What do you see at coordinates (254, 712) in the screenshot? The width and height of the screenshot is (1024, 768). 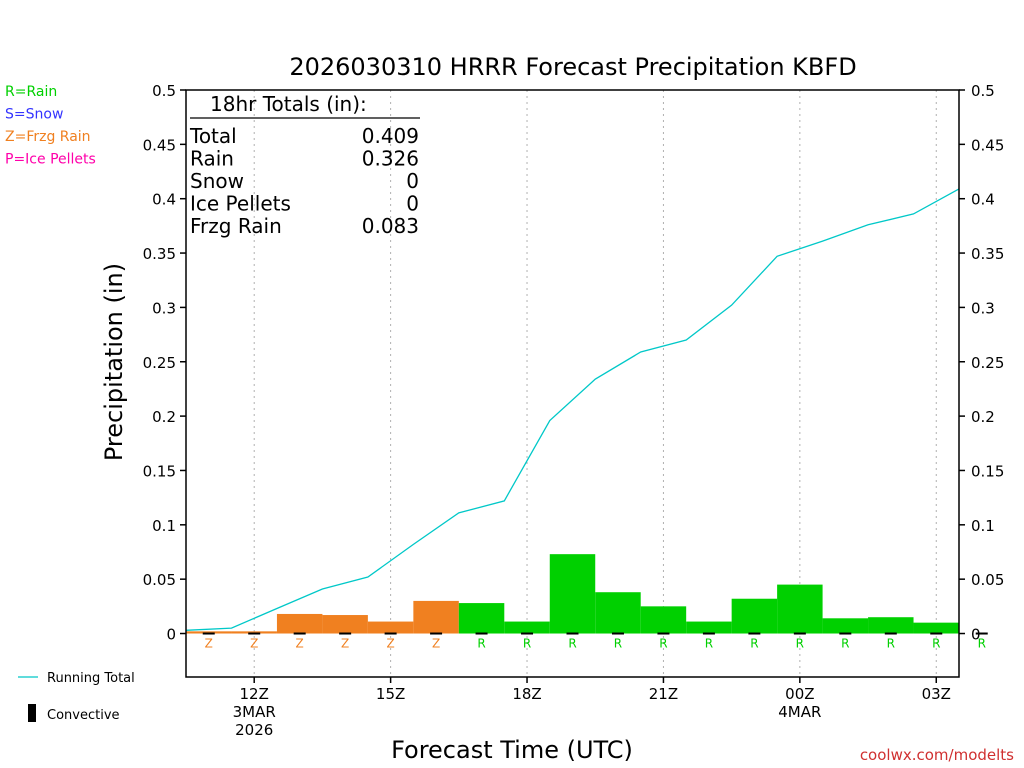 I see `x-tick-label: 3MAR` at bounding box center [254, 712].